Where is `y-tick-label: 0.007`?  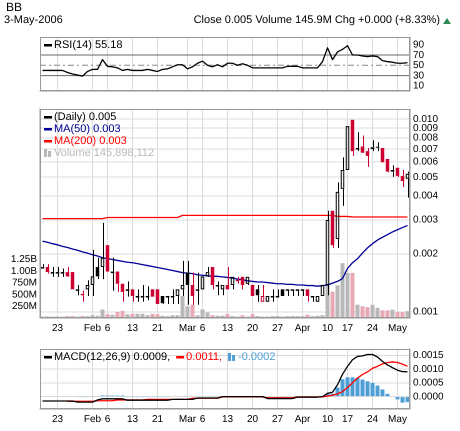 y-tick-label: 0.007 is located at coordinates (425, 149).